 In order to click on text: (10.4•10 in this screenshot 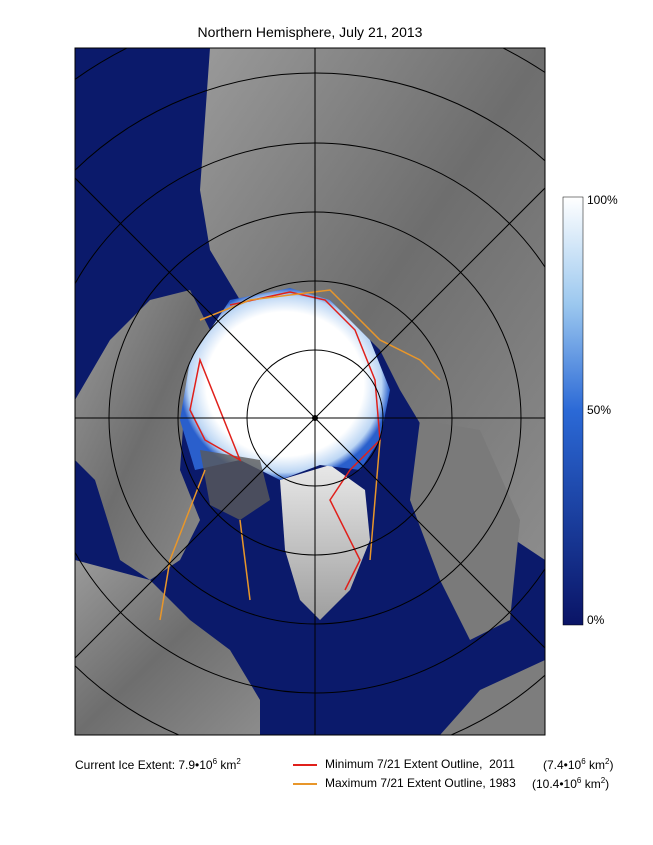, I will do `click(554, 784)`.